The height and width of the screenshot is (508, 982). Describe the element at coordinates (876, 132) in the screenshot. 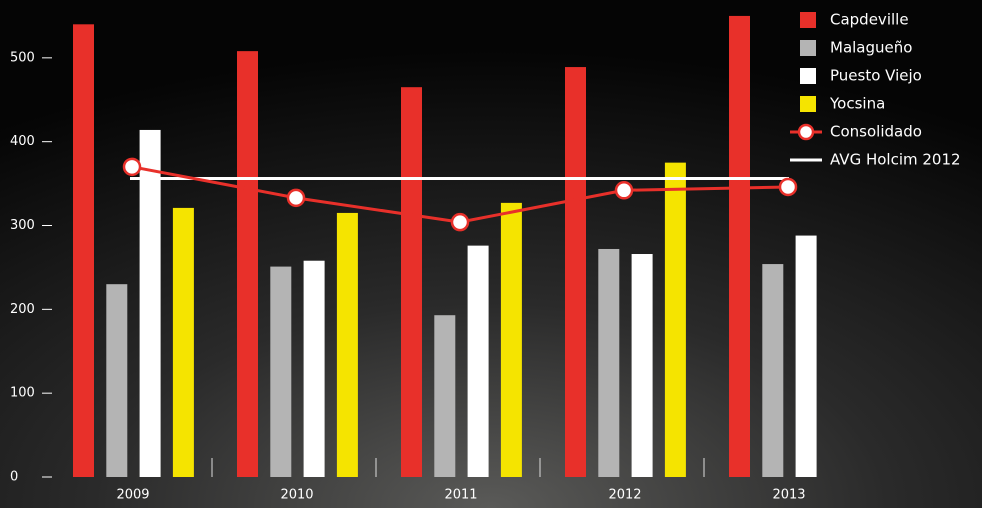

I see `legend-label: Consolidado` at that location.